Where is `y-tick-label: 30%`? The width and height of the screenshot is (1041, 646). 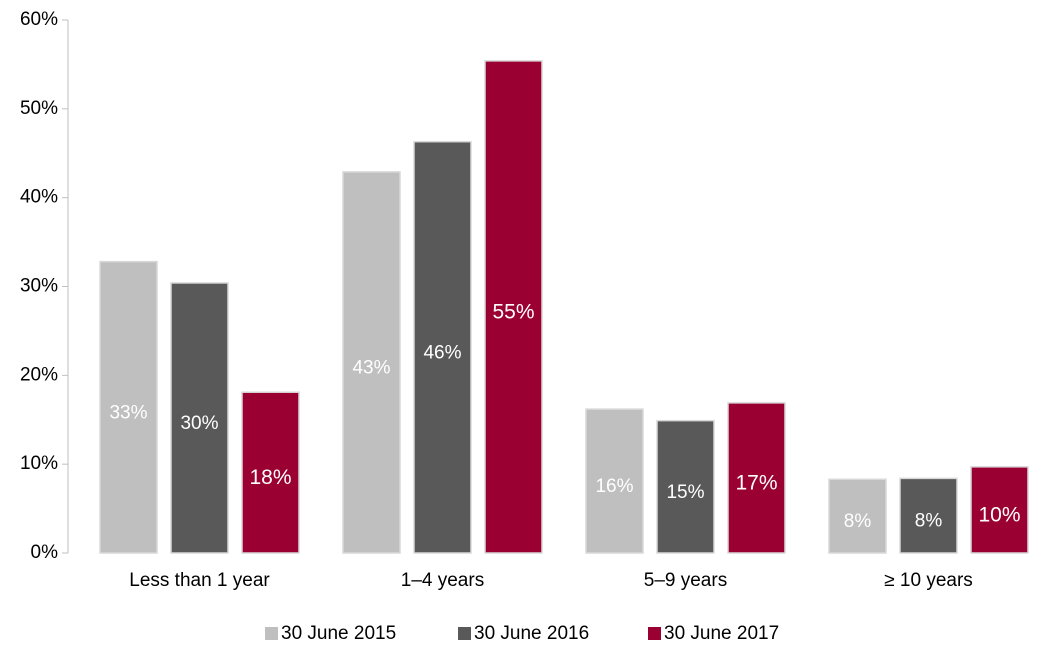 y-tick-label: 30% is located at coordinates (39, 286).